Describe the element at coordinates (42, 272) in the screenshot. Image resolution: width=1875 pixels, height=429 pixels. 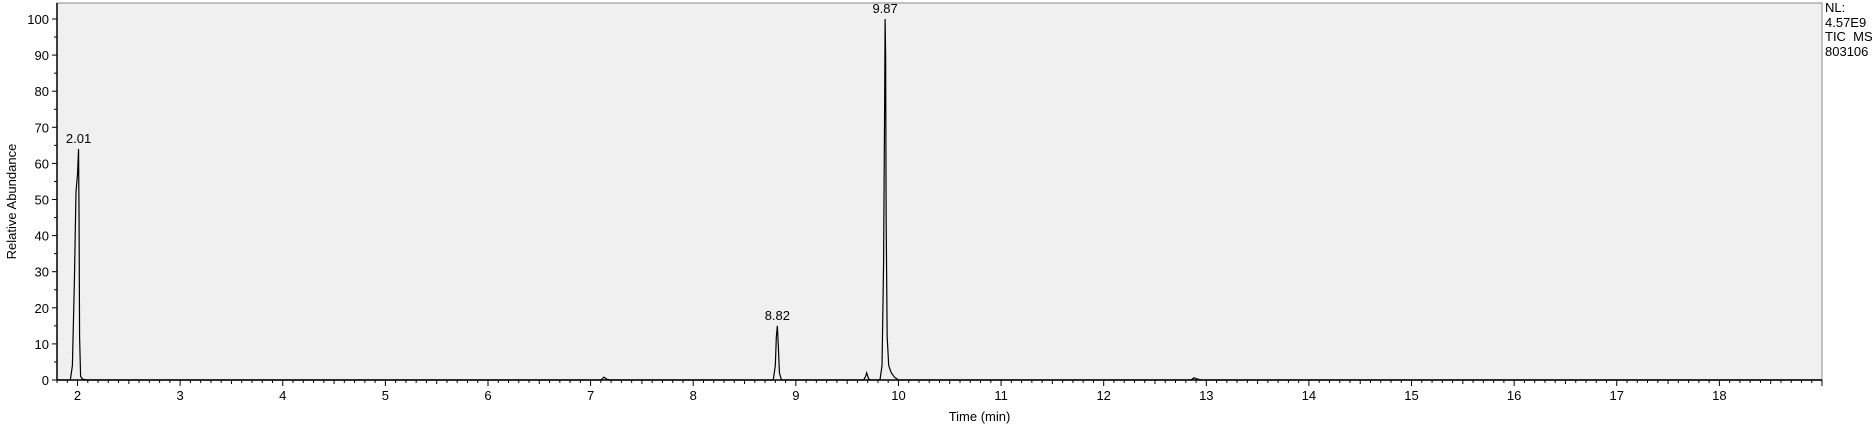
I see `y-tick-label: 30` at that location.